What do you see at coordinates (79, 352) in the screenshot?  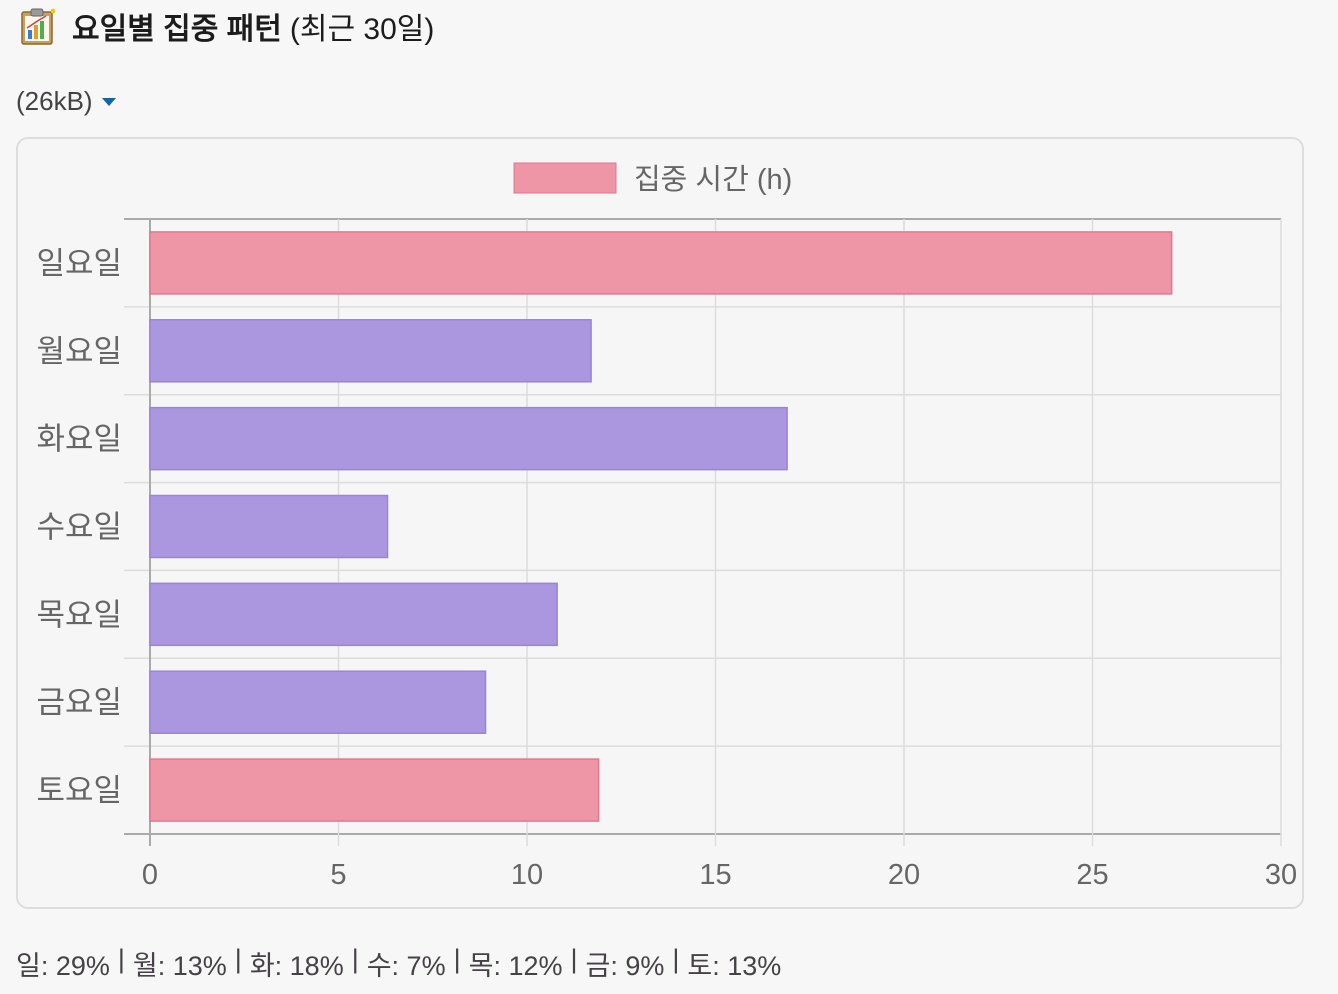 I see `y-category-label: 월요일` at bounding box center [79, 352].